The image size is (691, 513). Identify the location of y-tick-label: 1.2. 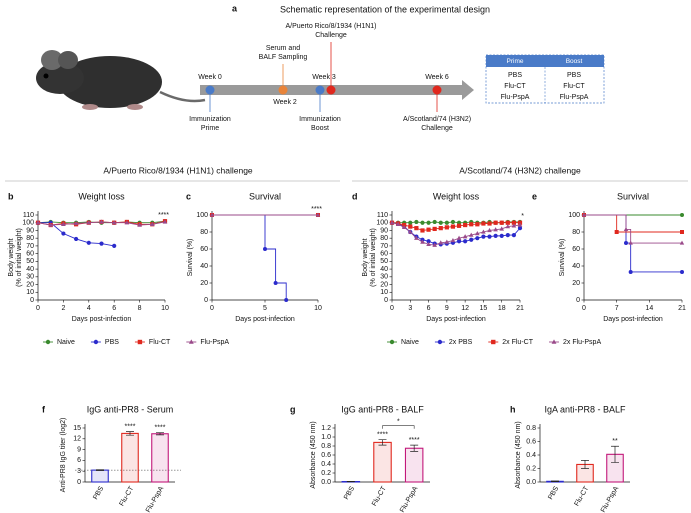
(326, 428).